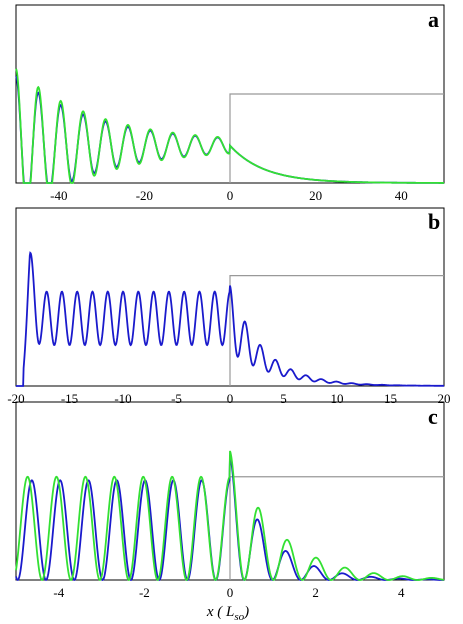 The height and width of the screenshot is (624, 463). What do you see at coordinates (227, 613) in the screenshot?
I see `x-axis-label: x ( Lso)` at bounding box center [227, 613].